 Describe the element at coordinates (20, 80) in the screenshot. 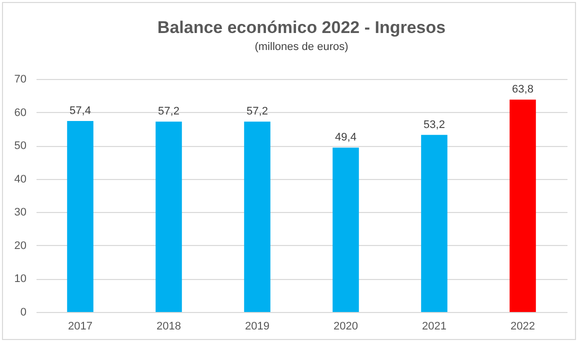

I see `y-tick-label: 70` at that location.